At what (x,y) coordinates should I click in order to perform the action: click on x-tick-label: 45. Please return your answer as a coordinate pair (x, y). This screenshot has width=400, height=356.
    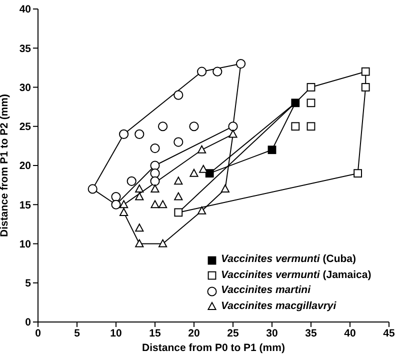
    Looking at the image, I should click on (389, 333).